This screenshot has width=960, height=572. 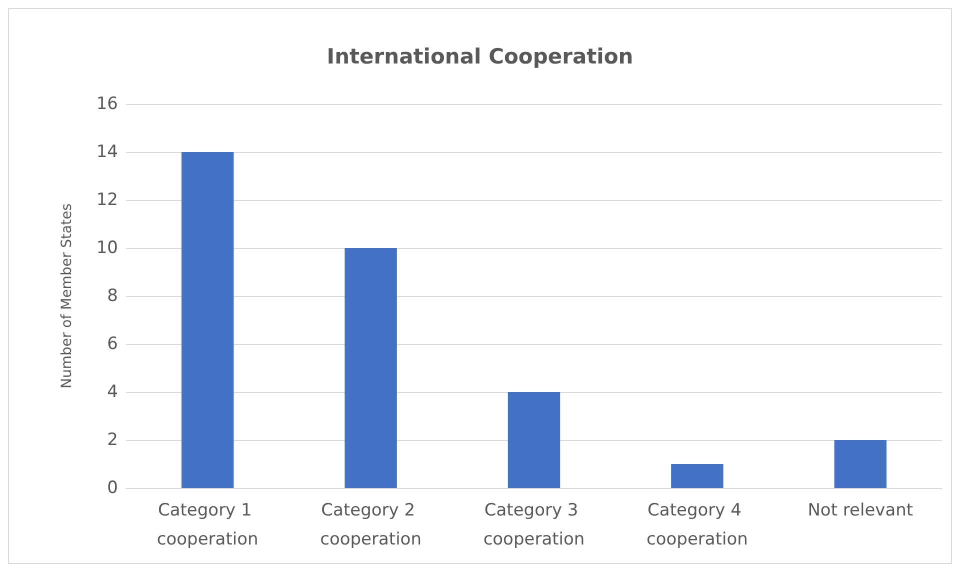 What do you see at coordinates (112, 392) in the screenshot?
I see `y-tick-label: 4` at bounding box center [112, 392].